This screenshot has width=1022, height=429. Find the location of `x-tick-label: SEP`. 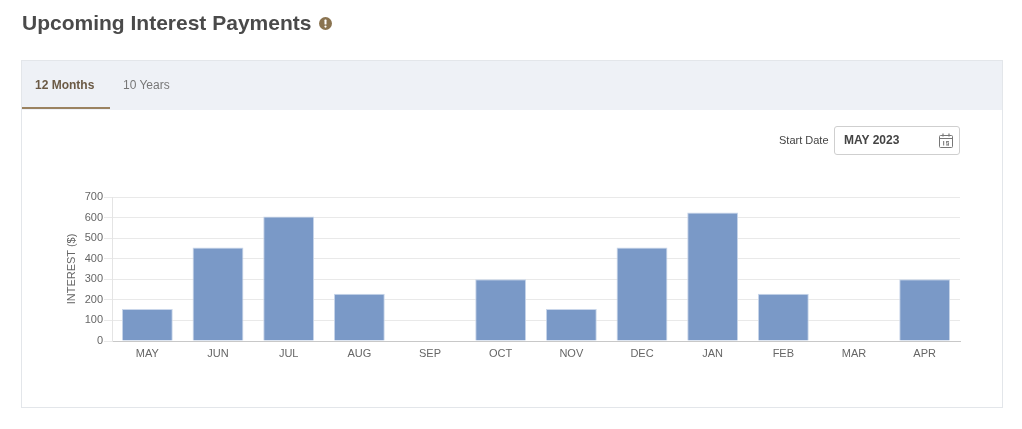

x-tick-label: SEP is located at coordinates (430, 352).